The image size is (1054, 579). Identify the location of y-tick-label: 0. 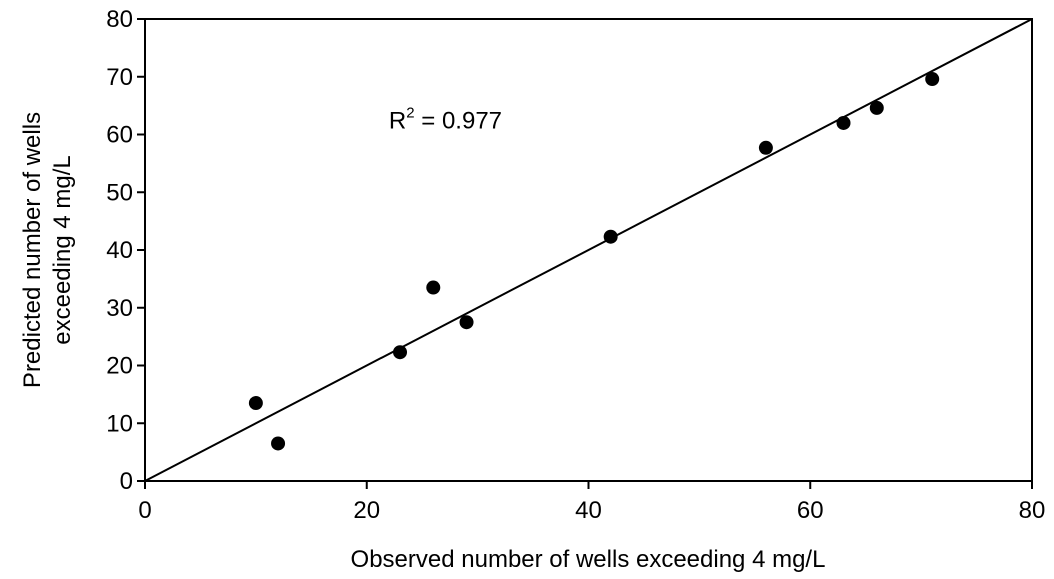
(126, 481).